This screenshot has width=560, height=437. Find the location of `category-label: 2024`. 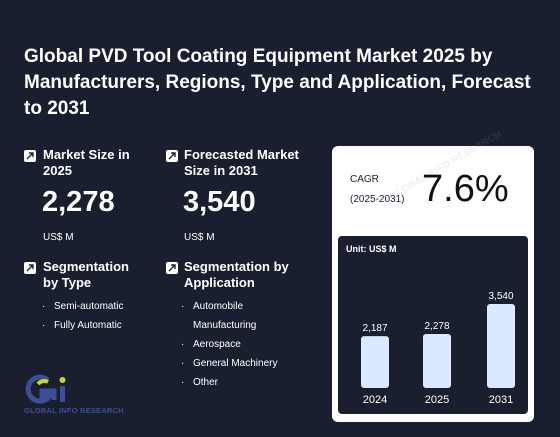

category-label: 2024 is located at coordinates (375, 400).